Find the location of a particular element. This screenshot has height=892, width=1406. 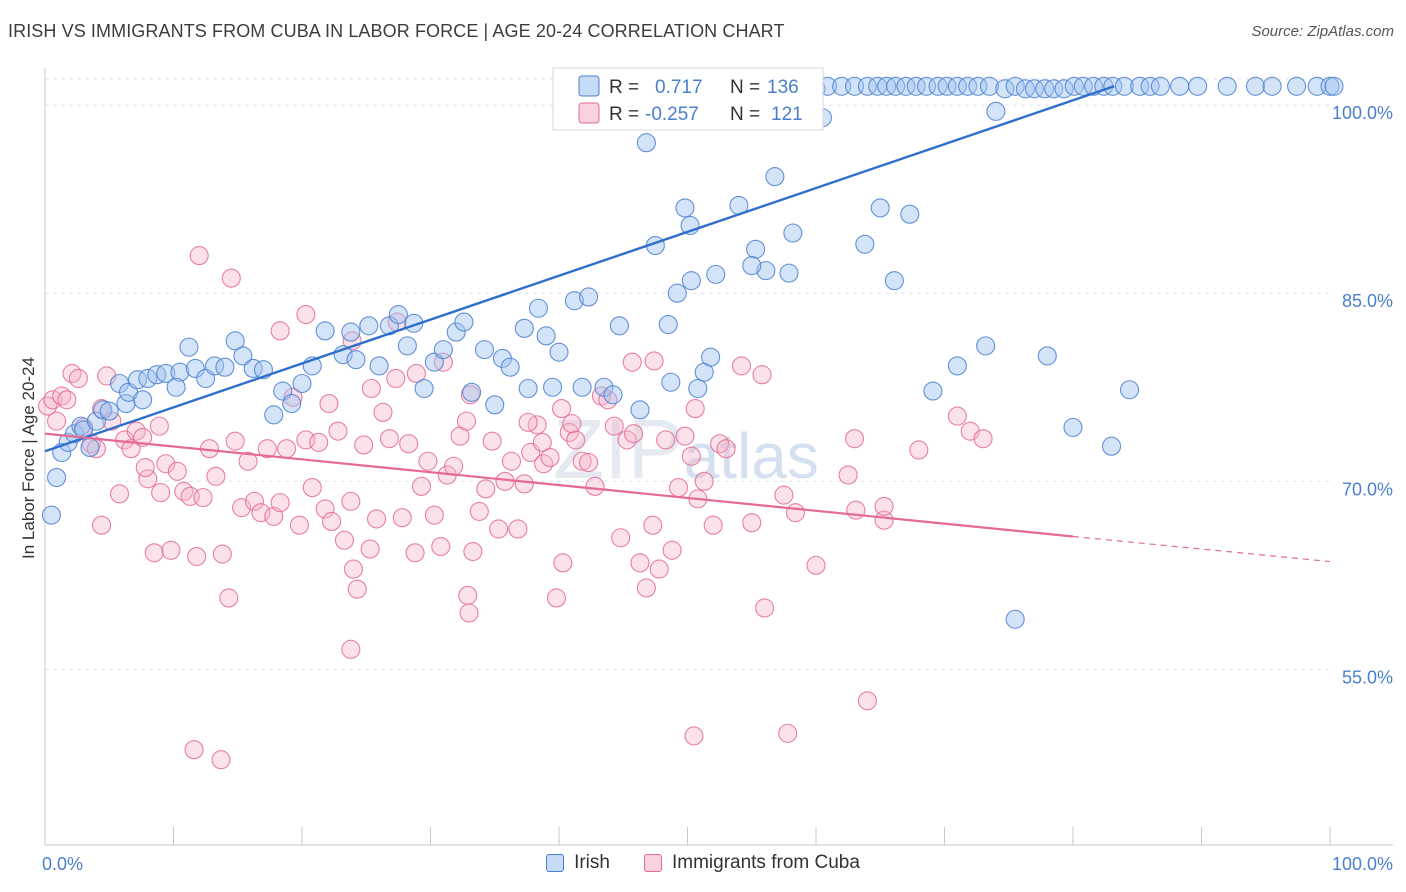

y-tick-label: 55.0% is located at coordinates (1367, 677).